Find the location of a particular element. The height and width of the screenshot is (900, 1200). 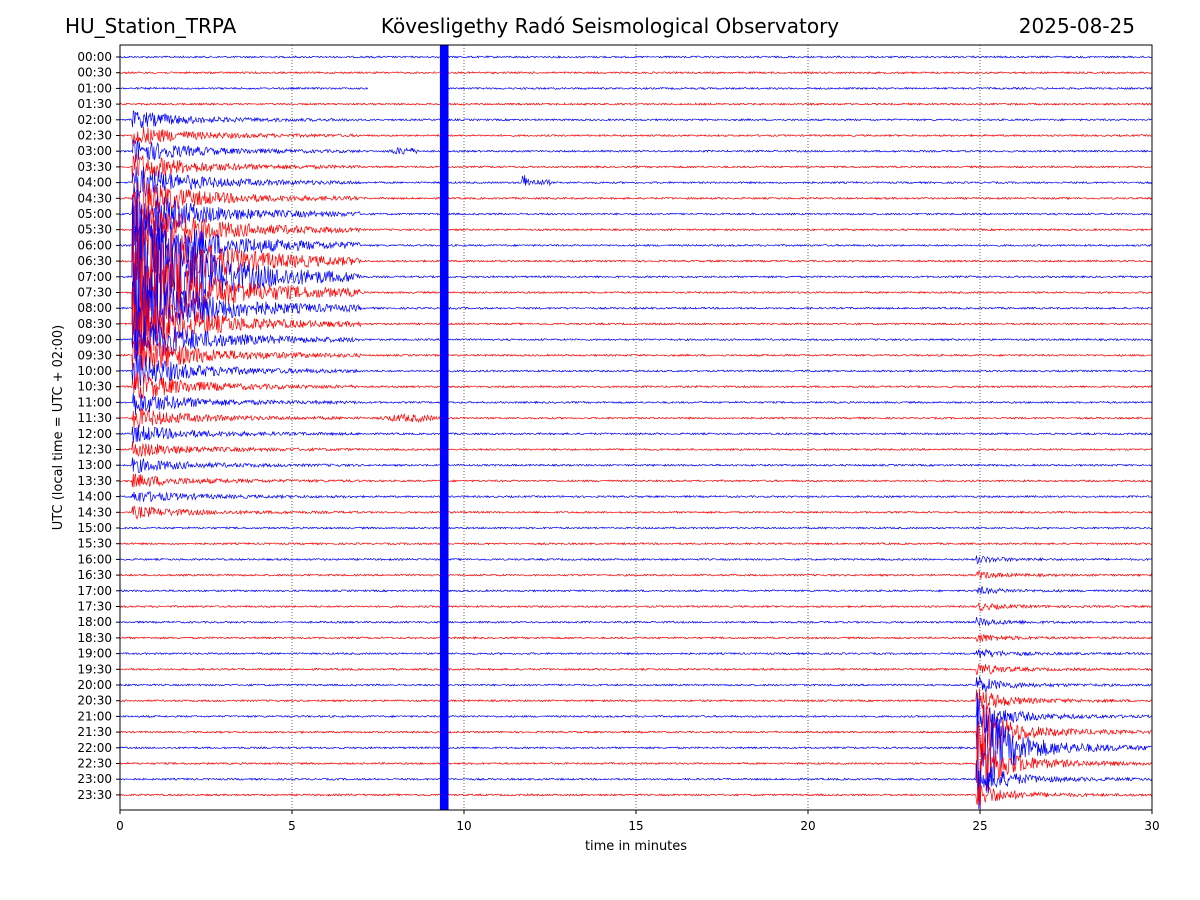

y-tick-label: 06:30 is located at coordinates (94, 261).